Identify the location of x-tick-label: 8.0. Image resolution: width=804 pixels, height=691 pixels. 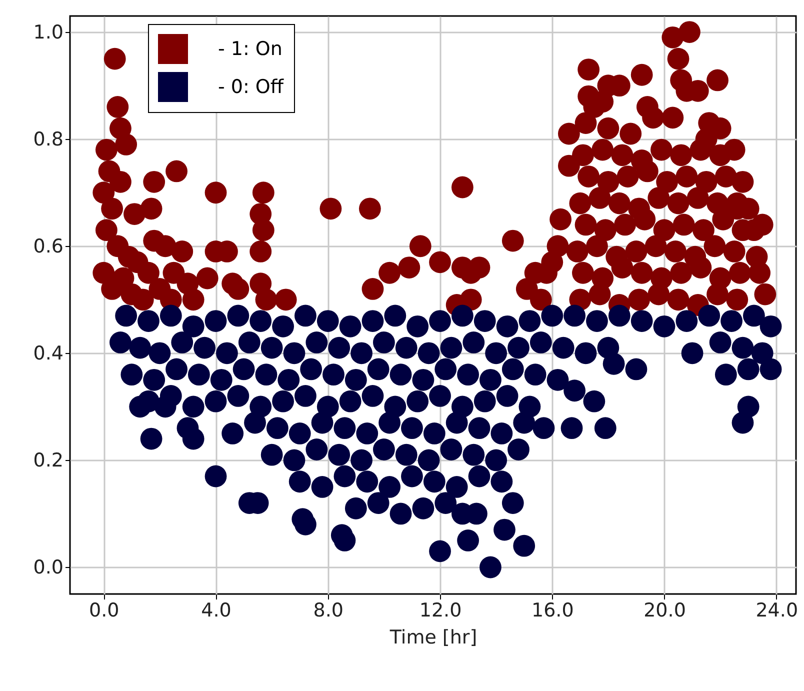
(328, 611).